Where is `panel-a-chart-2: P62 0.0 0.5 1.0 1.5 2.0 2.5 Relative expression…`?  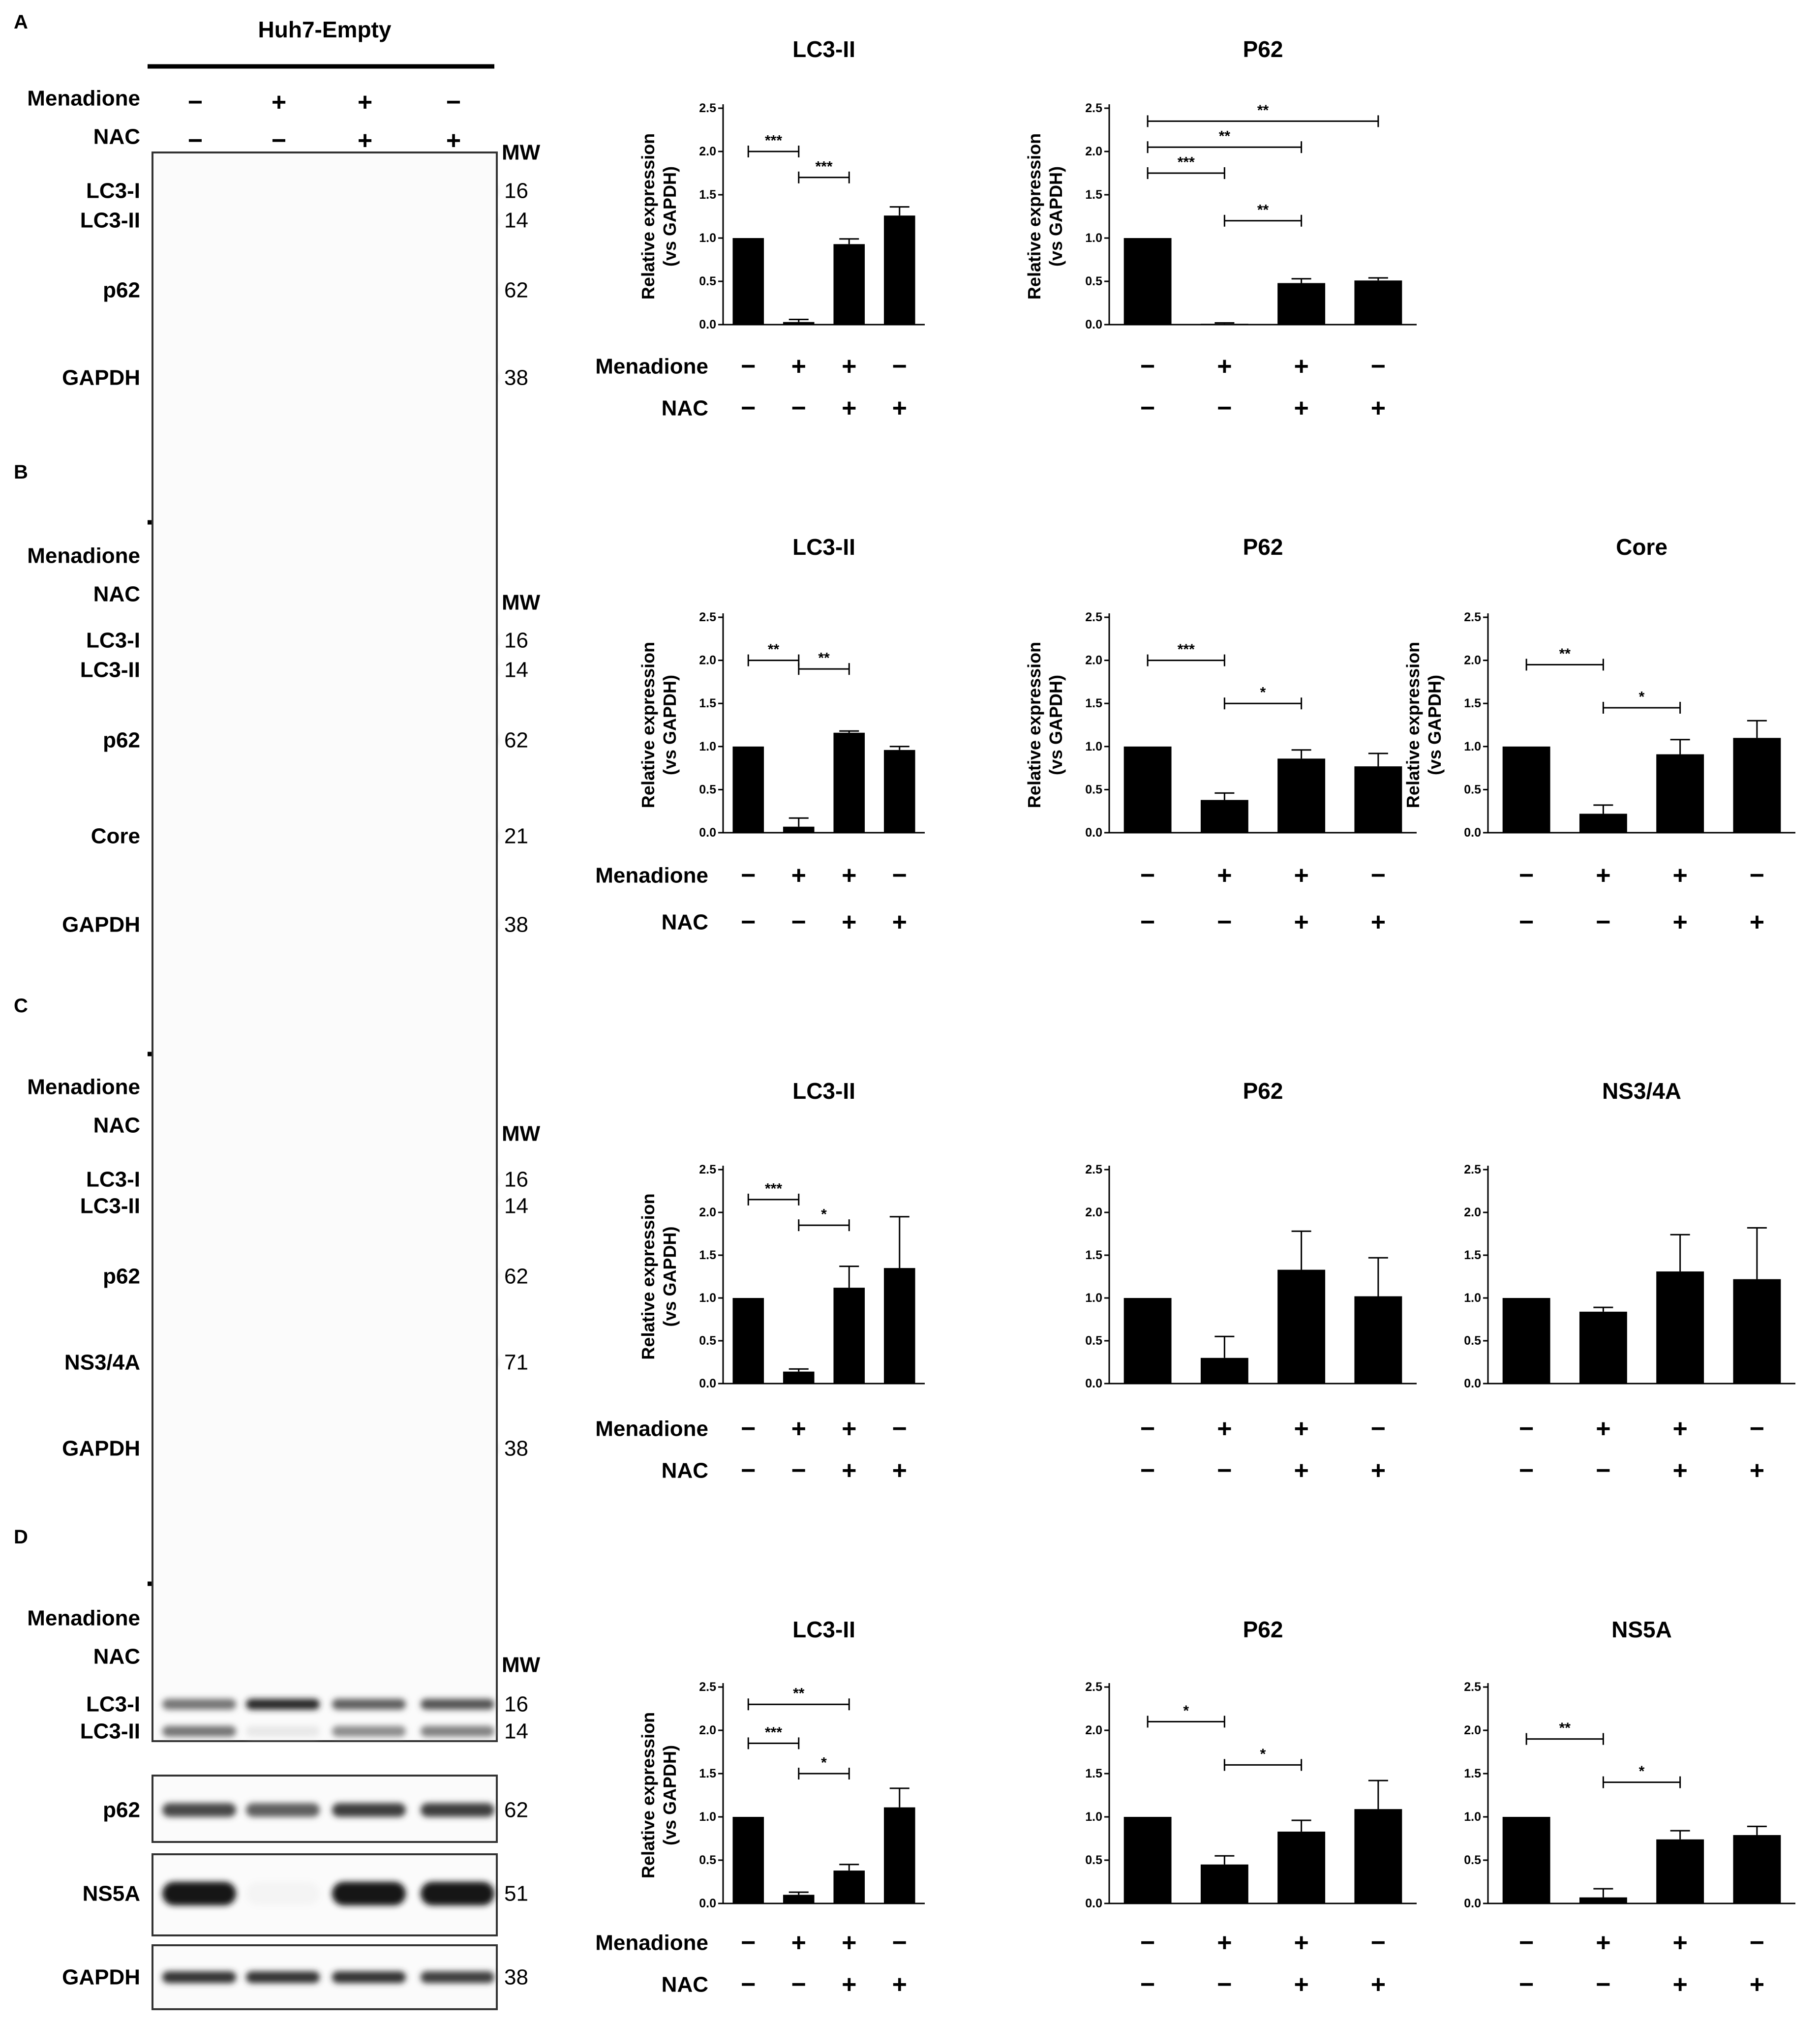
panel-a-chart-2: P62 0.0 0.5 1.0 1.5 2.0 2.5 Relative expression… is located at coordinates (1220, 229).